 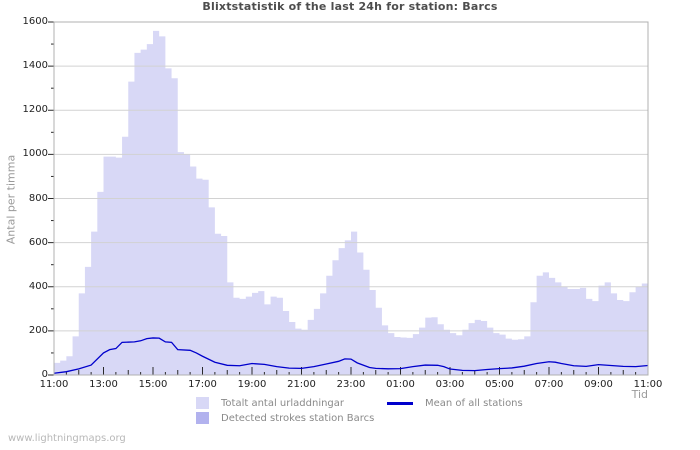 I want to click on x-tick-label: 07:00, so click(x=549, y=384).